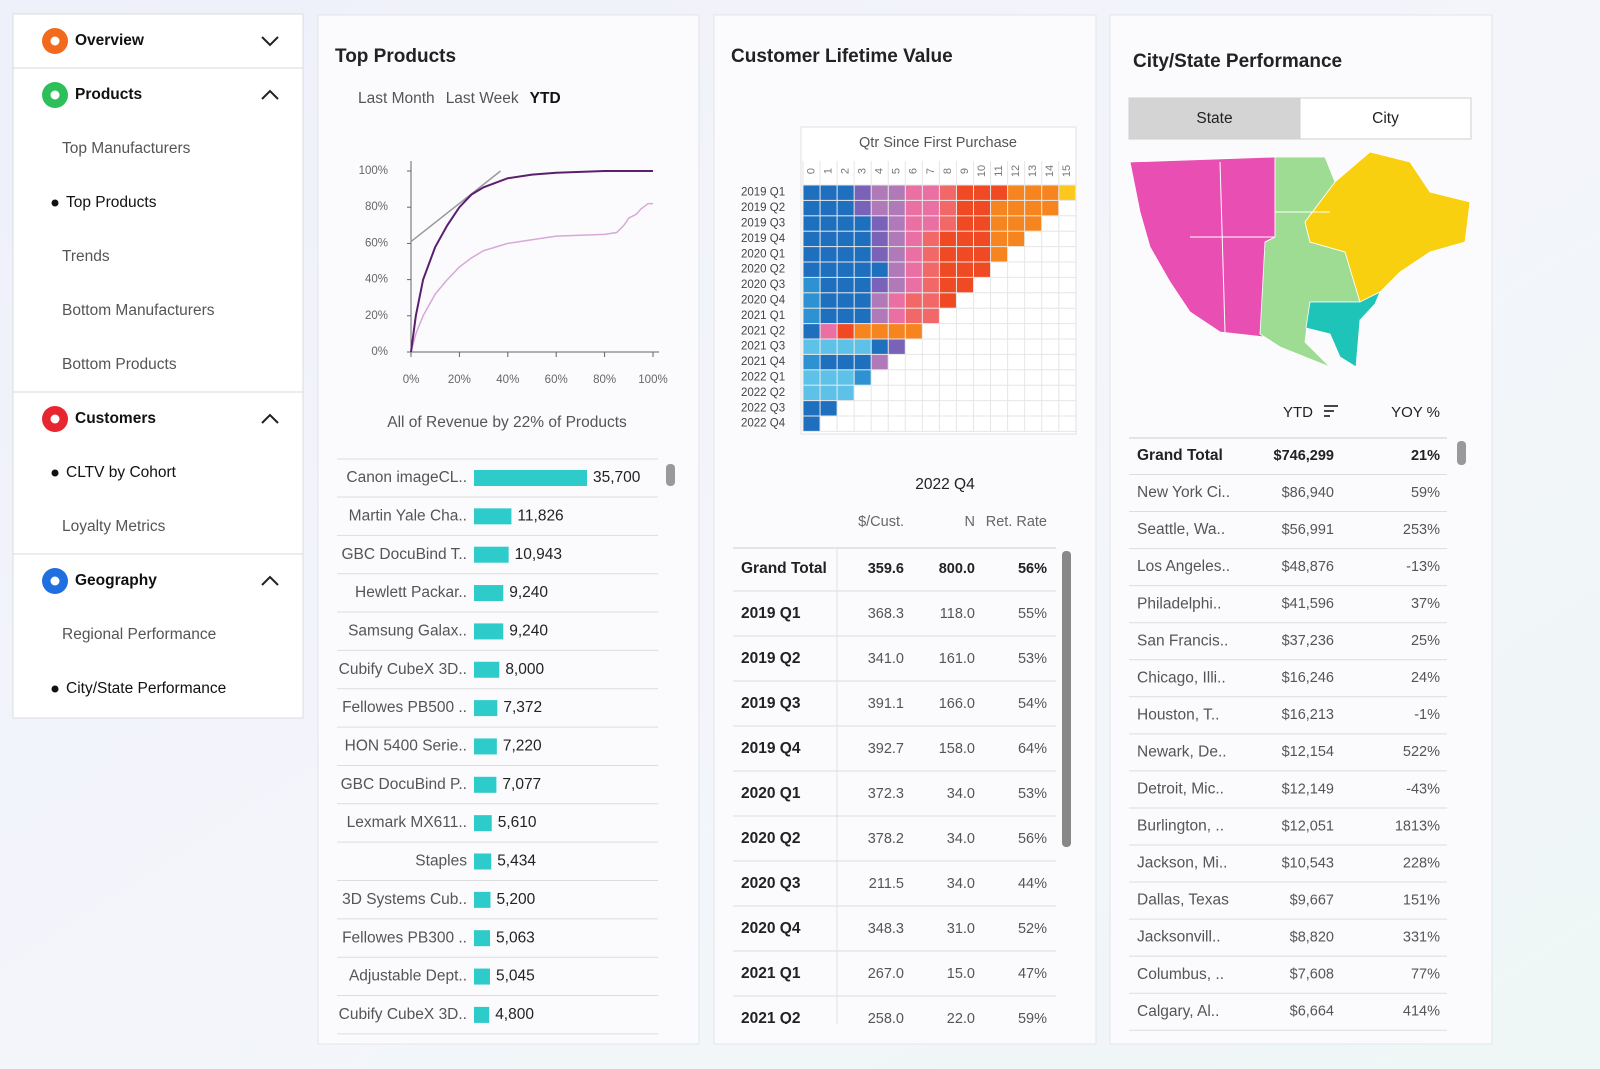 The width and height of the screenshot is (1600, 1069). What do you see at coordinates (763, 424) in the screenshot?
I see `row-label: 2022 Q4` at bounding box center [763, 424].